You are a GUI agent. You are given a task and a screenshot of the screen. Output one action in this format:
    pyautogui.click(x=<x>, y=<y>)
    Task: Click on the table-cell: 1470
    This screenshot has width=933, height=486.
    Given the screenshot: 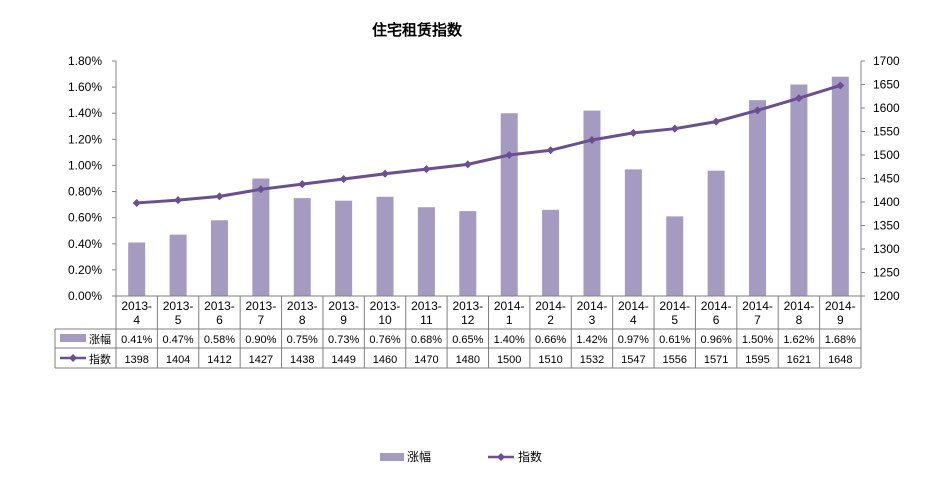 What is the action you would take?
    pyautogui.click(x=426, y=360)
    